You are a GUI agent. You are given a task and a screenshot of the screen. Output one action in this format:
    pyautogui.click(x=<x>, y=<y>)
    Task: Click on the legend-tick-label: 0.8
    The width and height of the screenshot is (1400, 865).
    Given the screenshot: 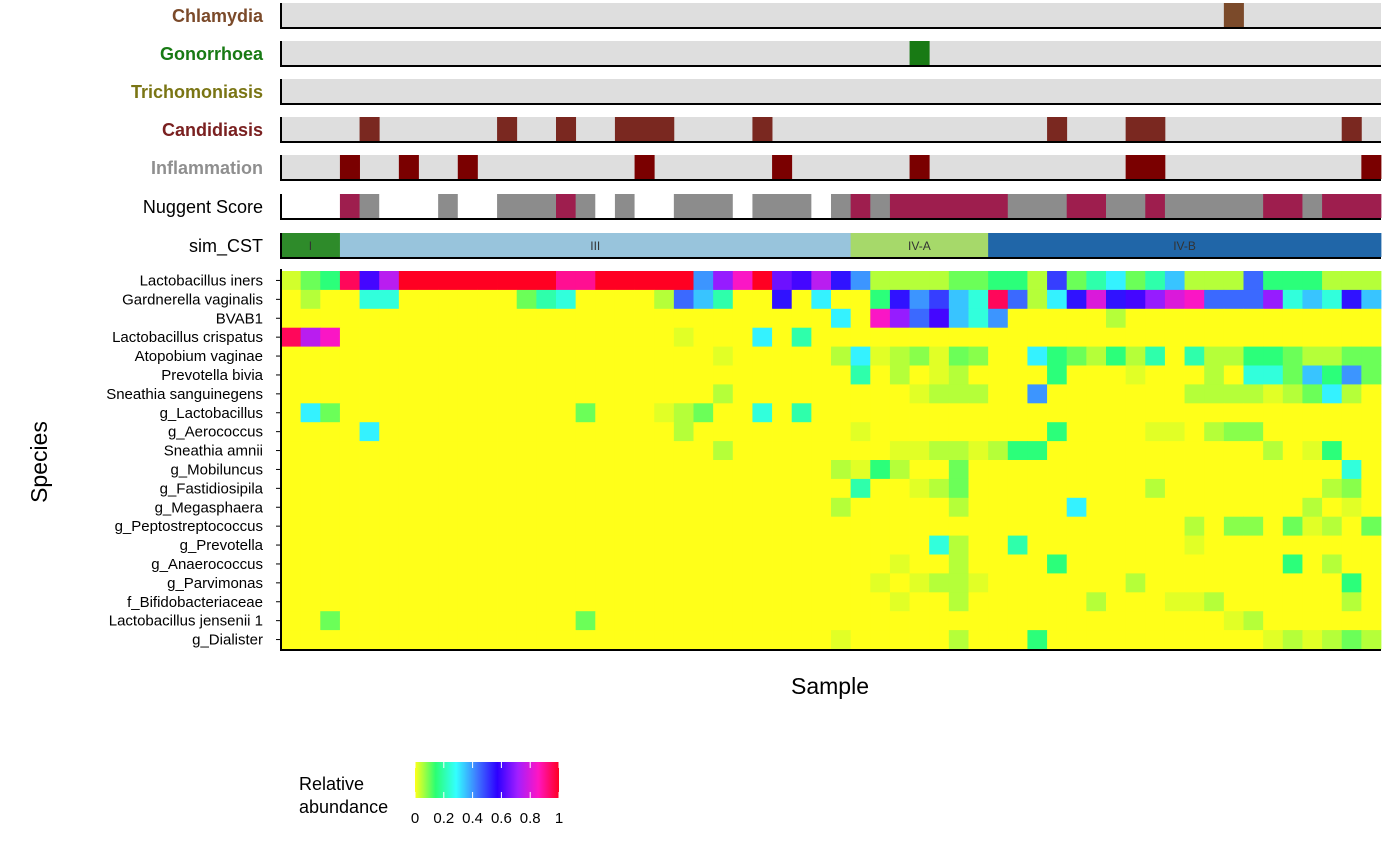 What is the action you would take?
    pyautogui.click(x=530, y=818)
    